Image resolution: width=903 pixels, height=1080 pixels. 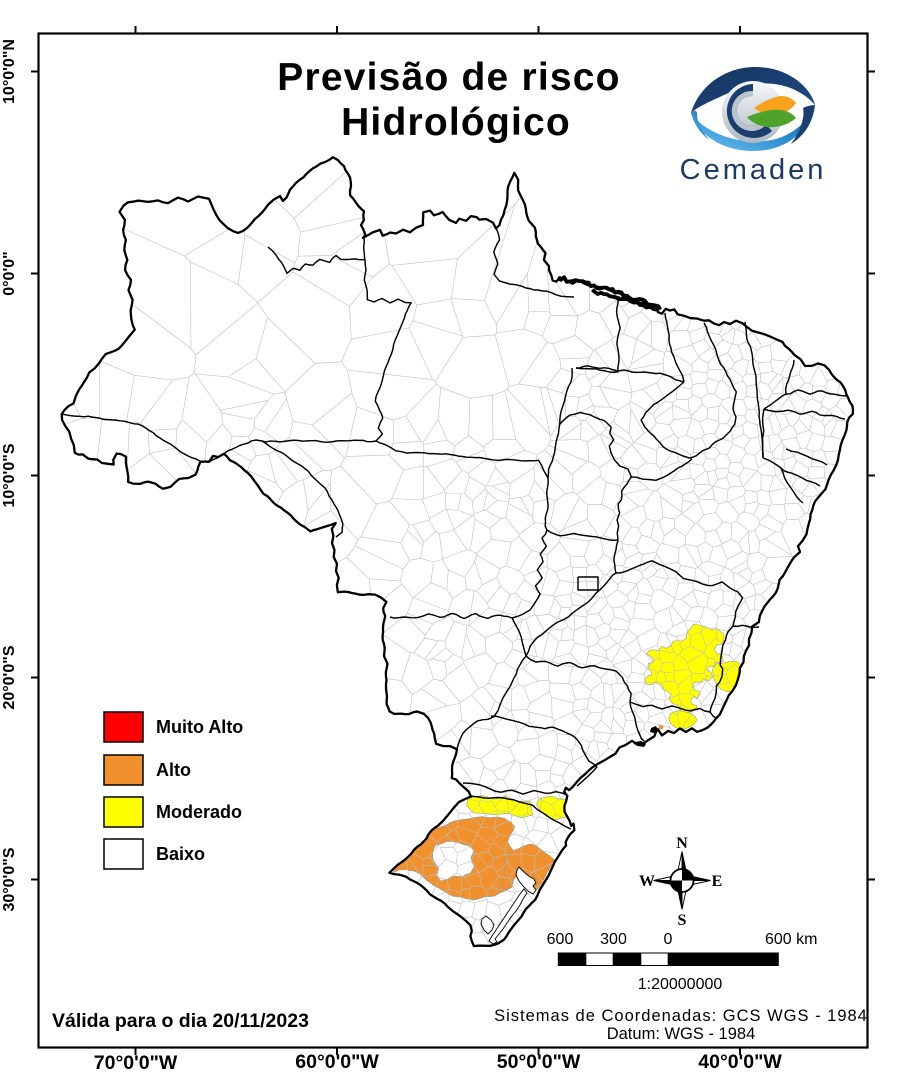 What do you see at coordinates (717, 881) in the screenshot?
I see `svg-text: E` at bounding box center [717, 881].